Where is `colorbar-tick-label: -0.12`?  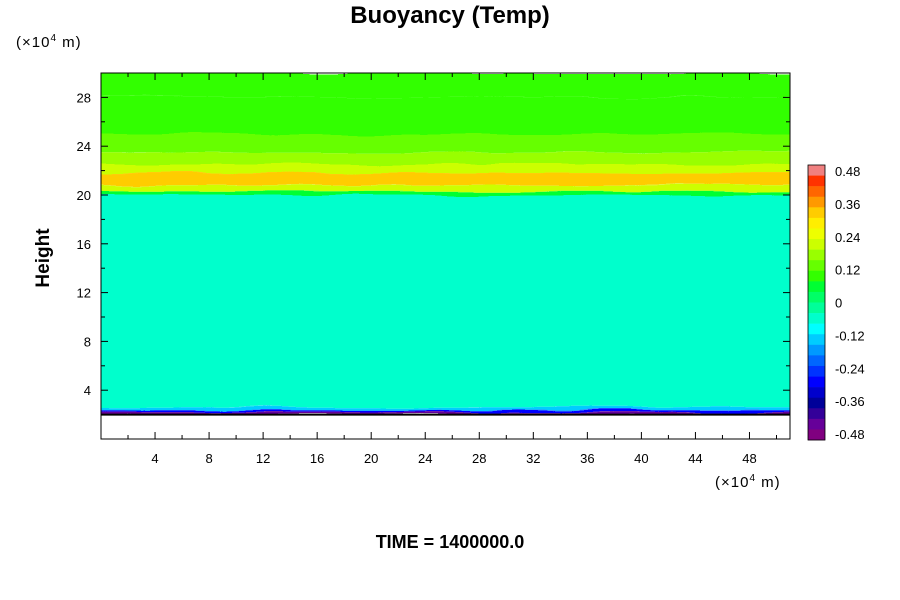
colorbar-tick-label: -0.12 is located at coordinates (850, 335).